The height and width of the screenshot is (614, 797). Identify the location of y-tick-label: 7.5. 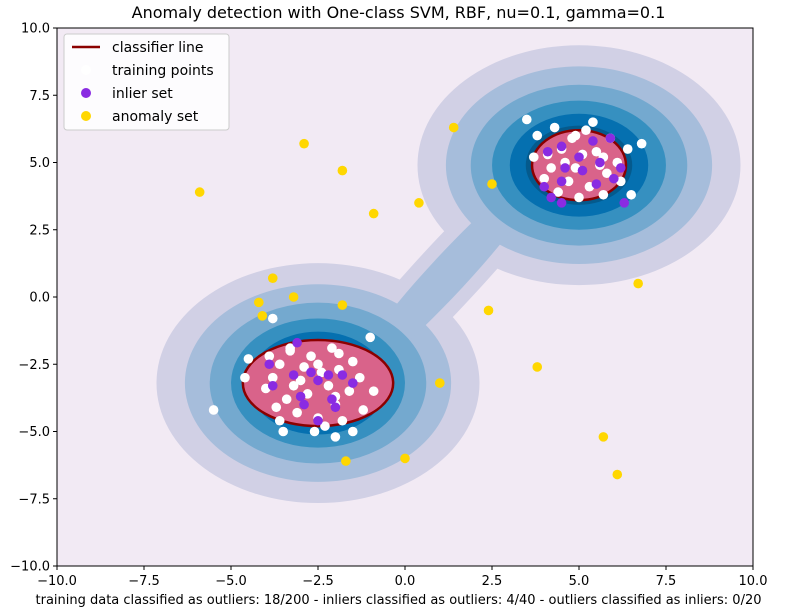
(39, 96).